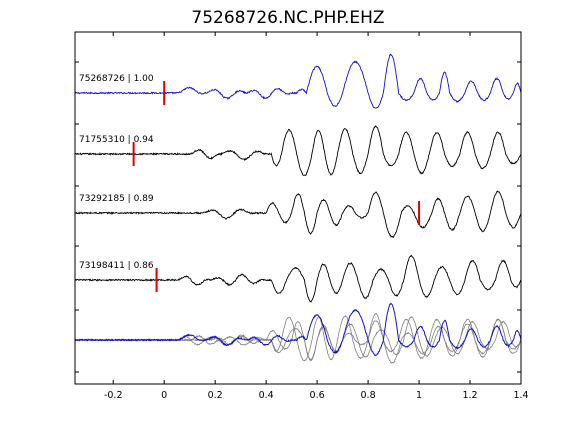 The height and width of the screenshot is (432, 576). What do you see at coordinates (215, 395) in the screenshot?
I see `x-tick-label: 0.2` at bounding box center [215, 395].